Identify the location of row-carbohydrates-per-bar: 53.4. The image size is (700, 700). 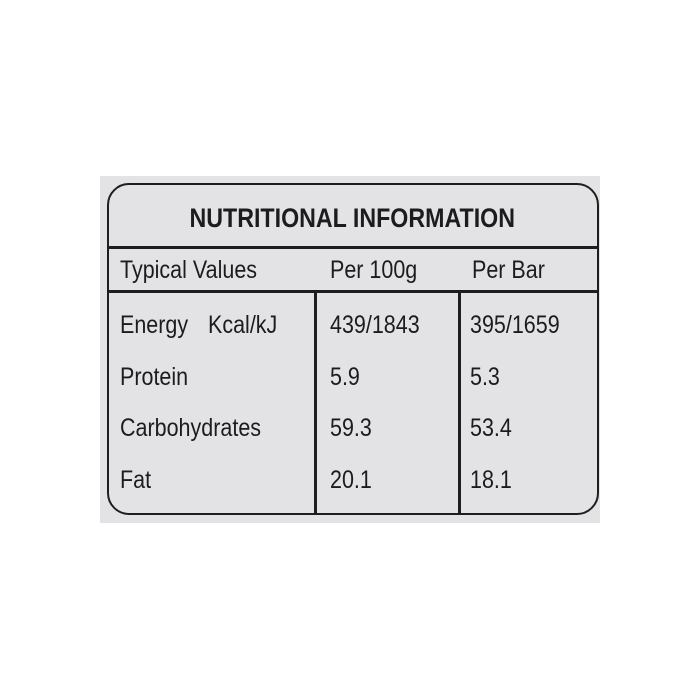
(491, 428).